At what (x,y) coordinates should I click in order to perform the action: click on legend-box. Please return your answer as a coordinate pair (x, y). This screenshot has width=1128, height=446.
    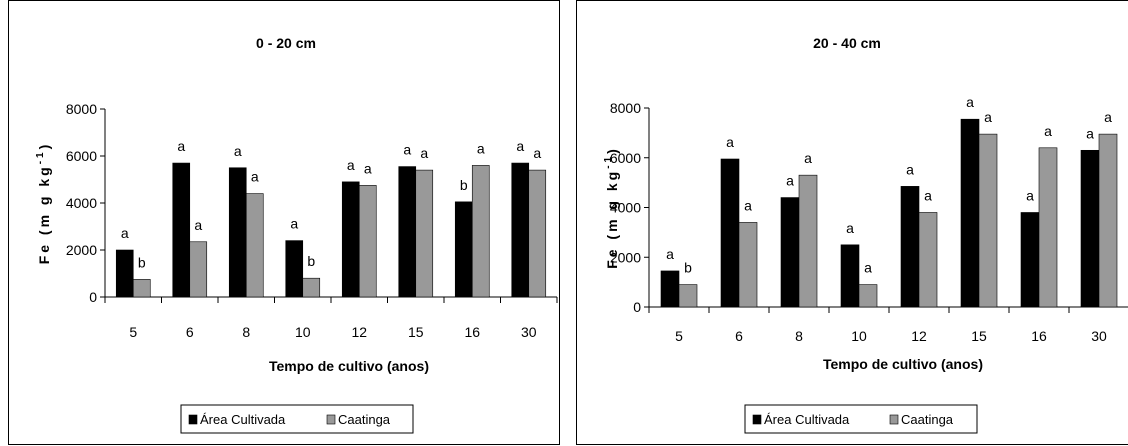
    Looking at the image, I should click on (297, 419).